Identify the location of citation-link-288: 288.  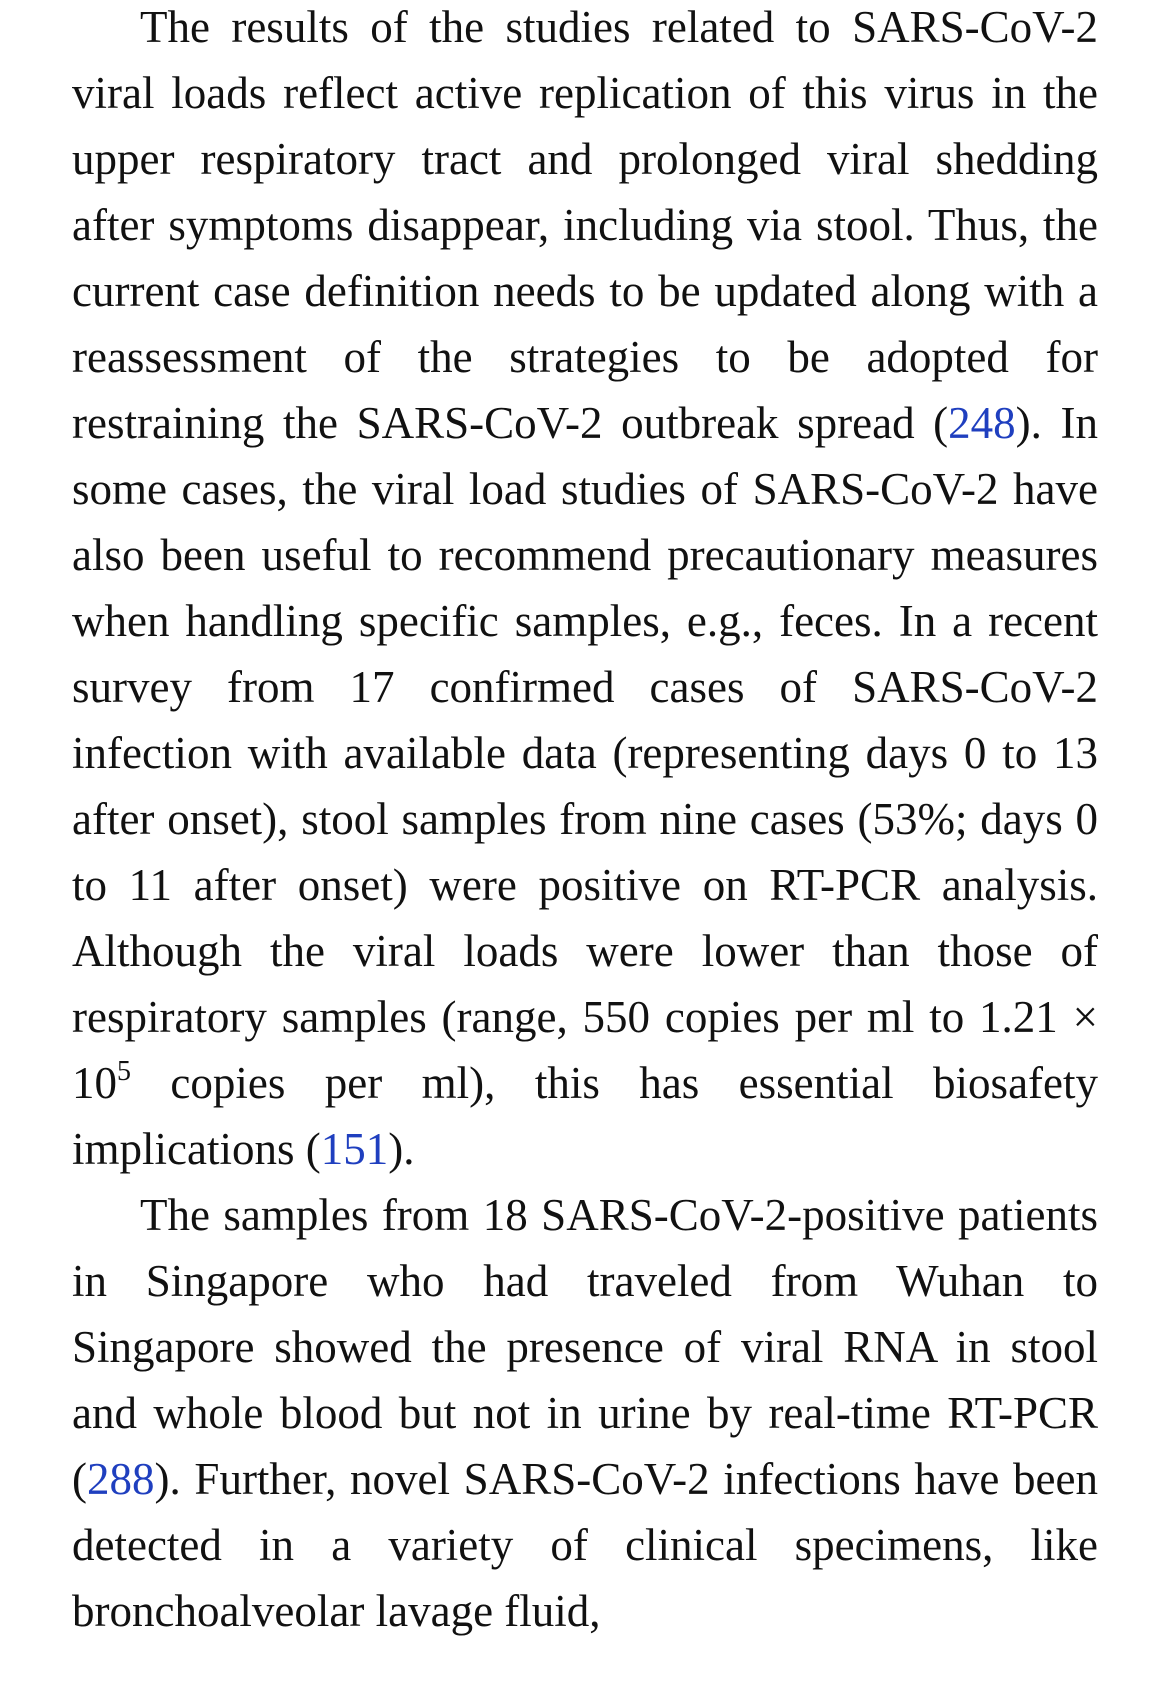
(121, 1479).